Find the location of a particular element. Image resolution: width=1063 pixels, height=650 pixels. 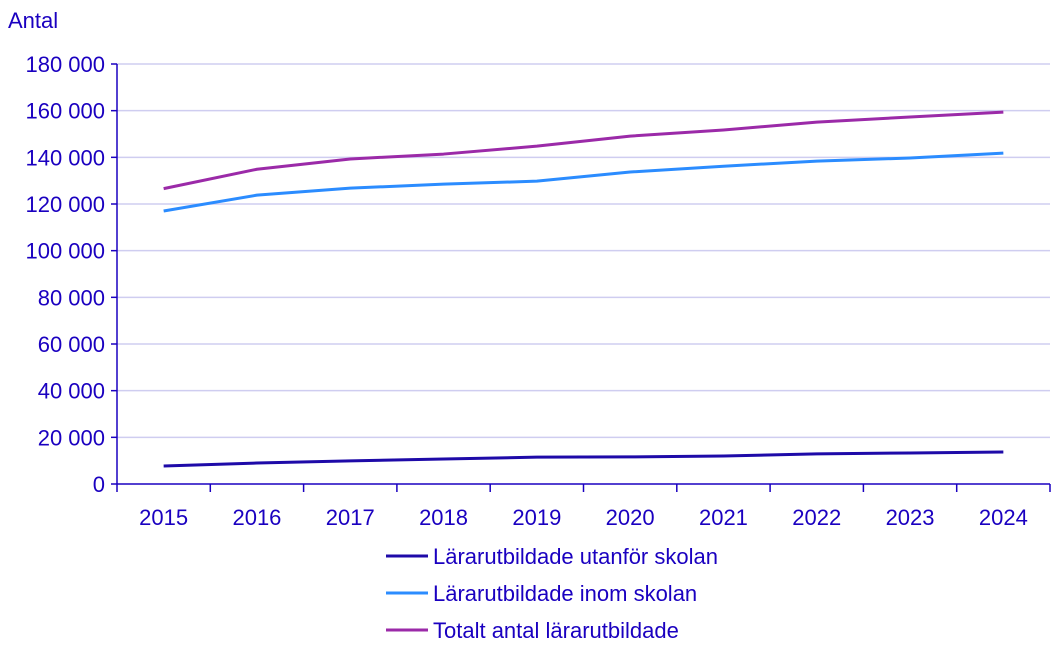

legend-label: Lärarutbildade utanför skolan is located at coordinates (575, 556).